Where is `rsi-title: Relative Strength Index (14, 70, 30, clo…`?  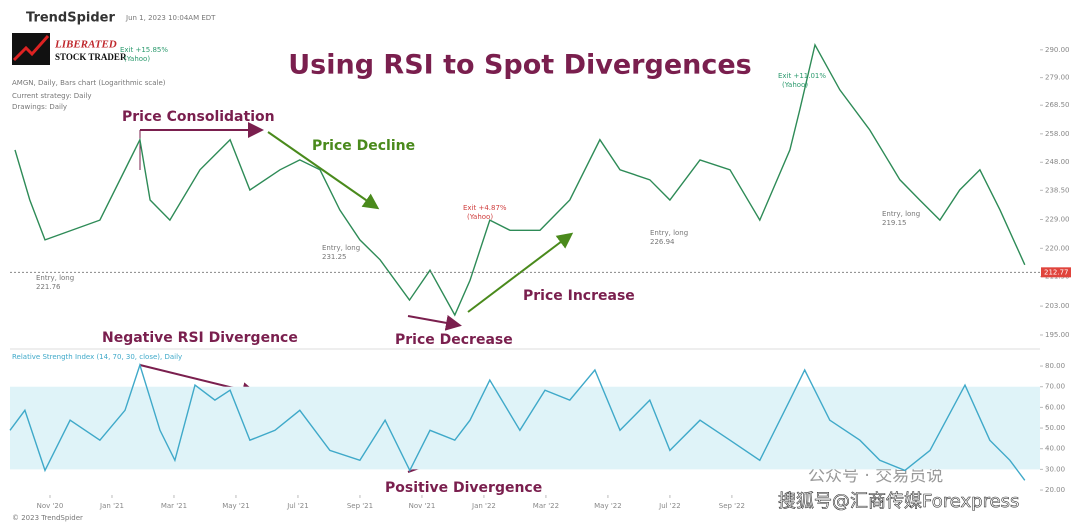
rsi-title: Relative Strength Index (14, 70, 30, clo… is located at coordinates (97, 357).